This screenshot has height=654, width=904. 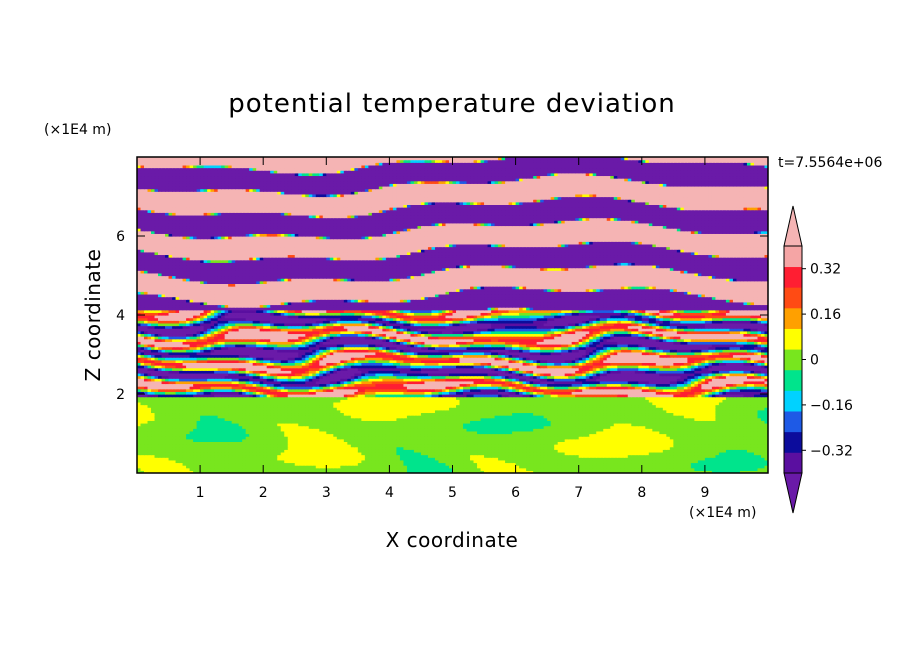 What do you see at coordinates (830, 163) in the screenshot?
I see `time-label: t=7.5564e+06` at bounding box center [830, 163].